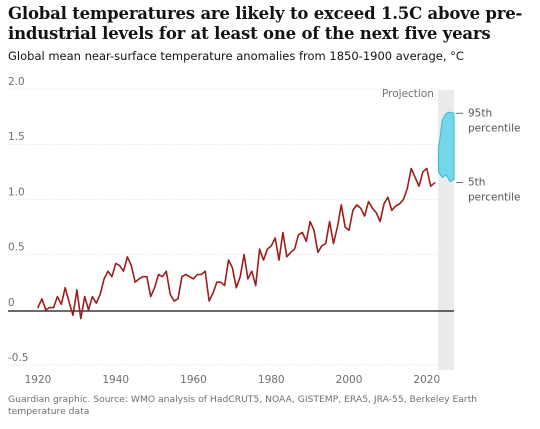 This screenshot has width=540, height=429. I want to click on y-tick-label: -0.5, so click(18, 358).